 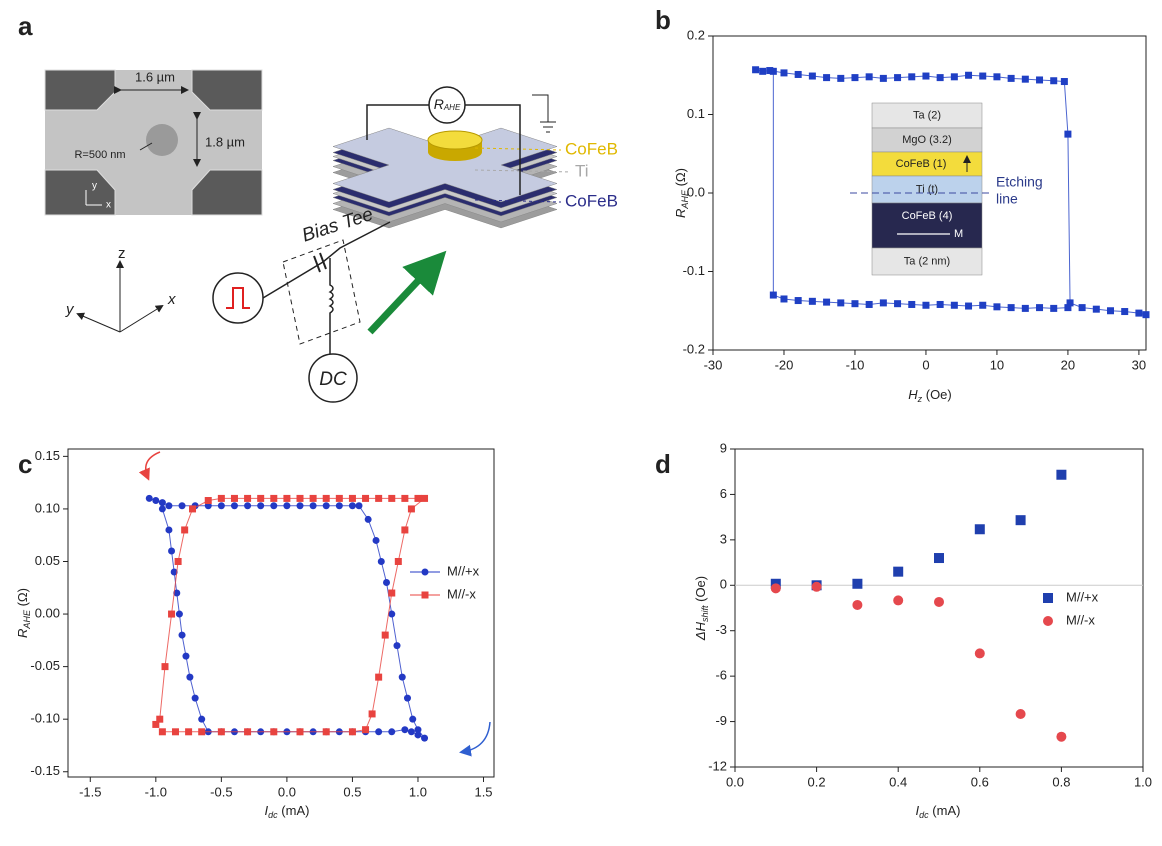 What do you see at coordinates (439, 104) in the screenshot?
I see `meter-main: R` at bounding box center [439, 104].